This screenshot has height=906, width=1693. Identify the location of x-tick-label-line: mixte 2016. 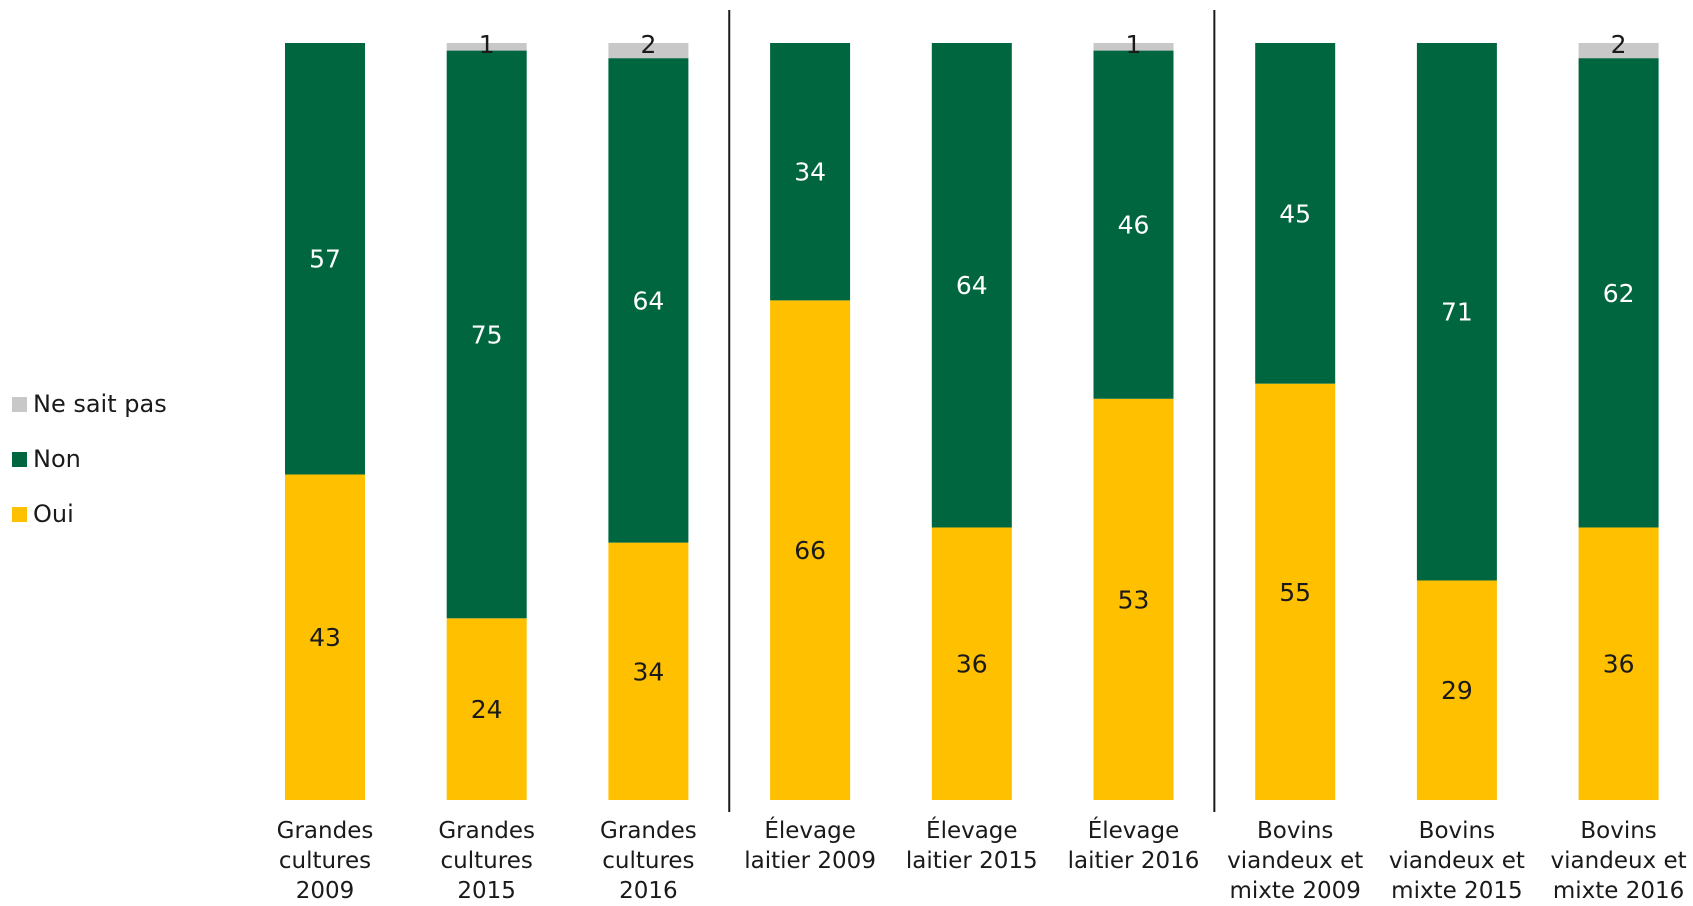
(1618, 891).